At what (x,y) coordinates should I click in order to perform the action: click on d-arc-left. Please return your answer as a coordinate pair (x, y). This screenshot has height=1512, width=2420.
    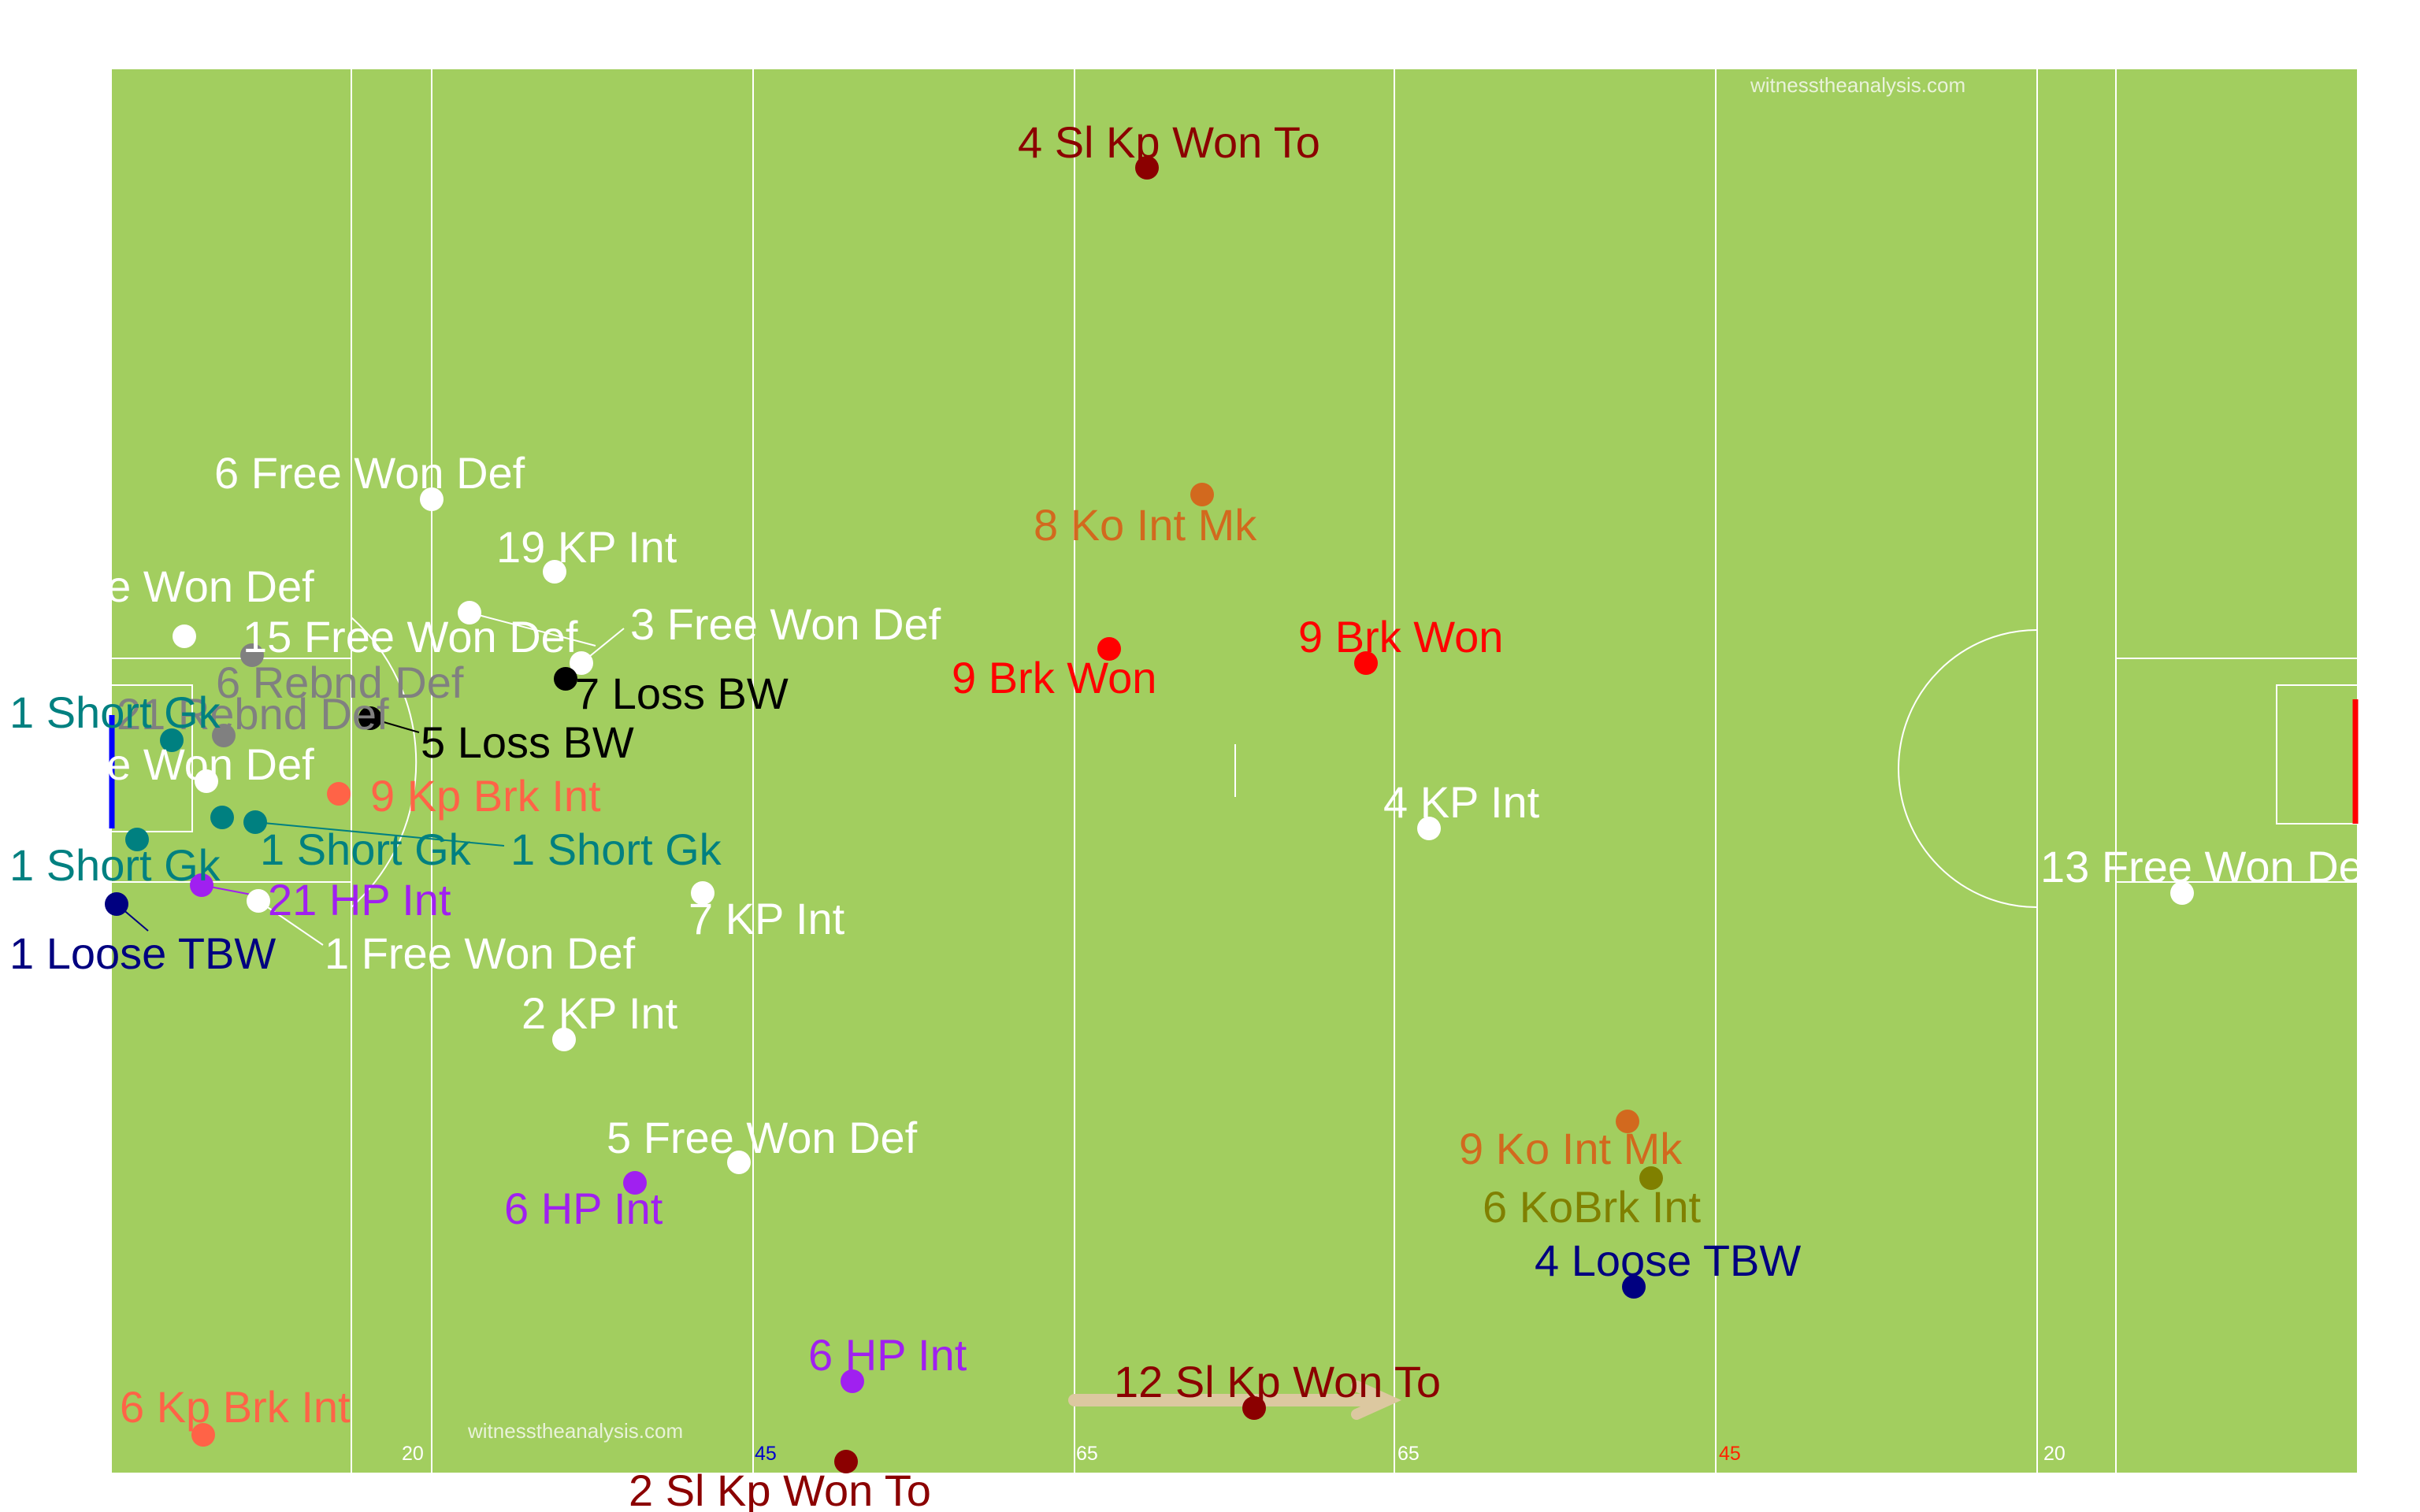
    Looking at the image, I should click on (384, 762).